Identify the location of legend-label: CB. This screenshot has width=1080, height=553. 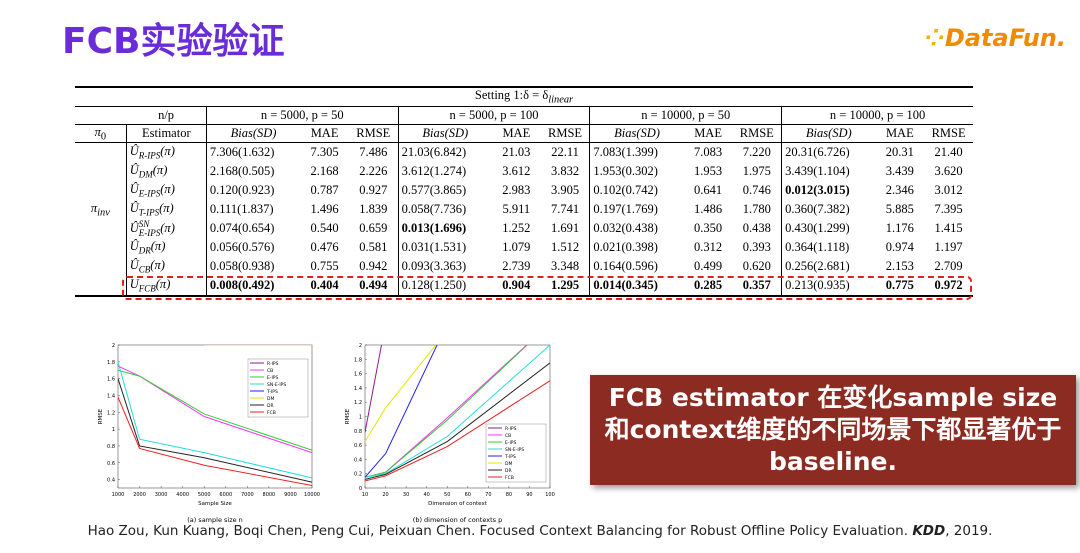
(508, 436).